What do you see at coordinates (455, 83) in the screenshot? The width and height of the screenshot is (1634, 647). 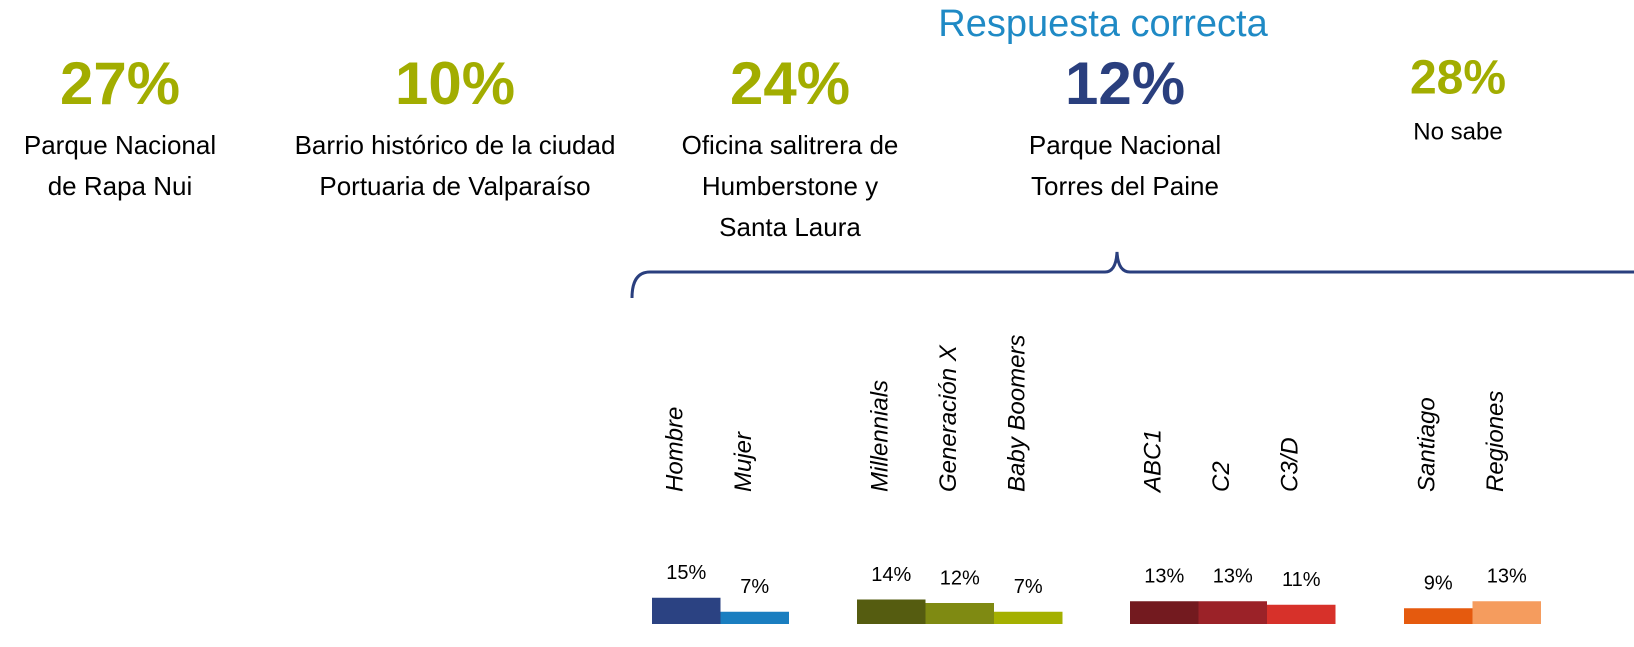 I see `answer-percent: 10%` at bounding box center [455, 83].